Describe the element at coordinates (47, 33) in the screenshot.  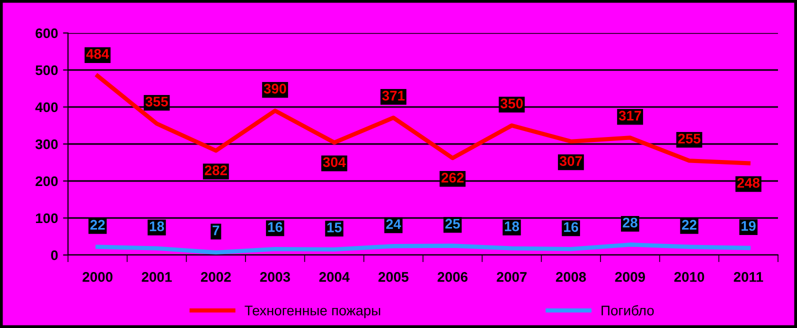
I see `y-tick-label: 600` at that location.